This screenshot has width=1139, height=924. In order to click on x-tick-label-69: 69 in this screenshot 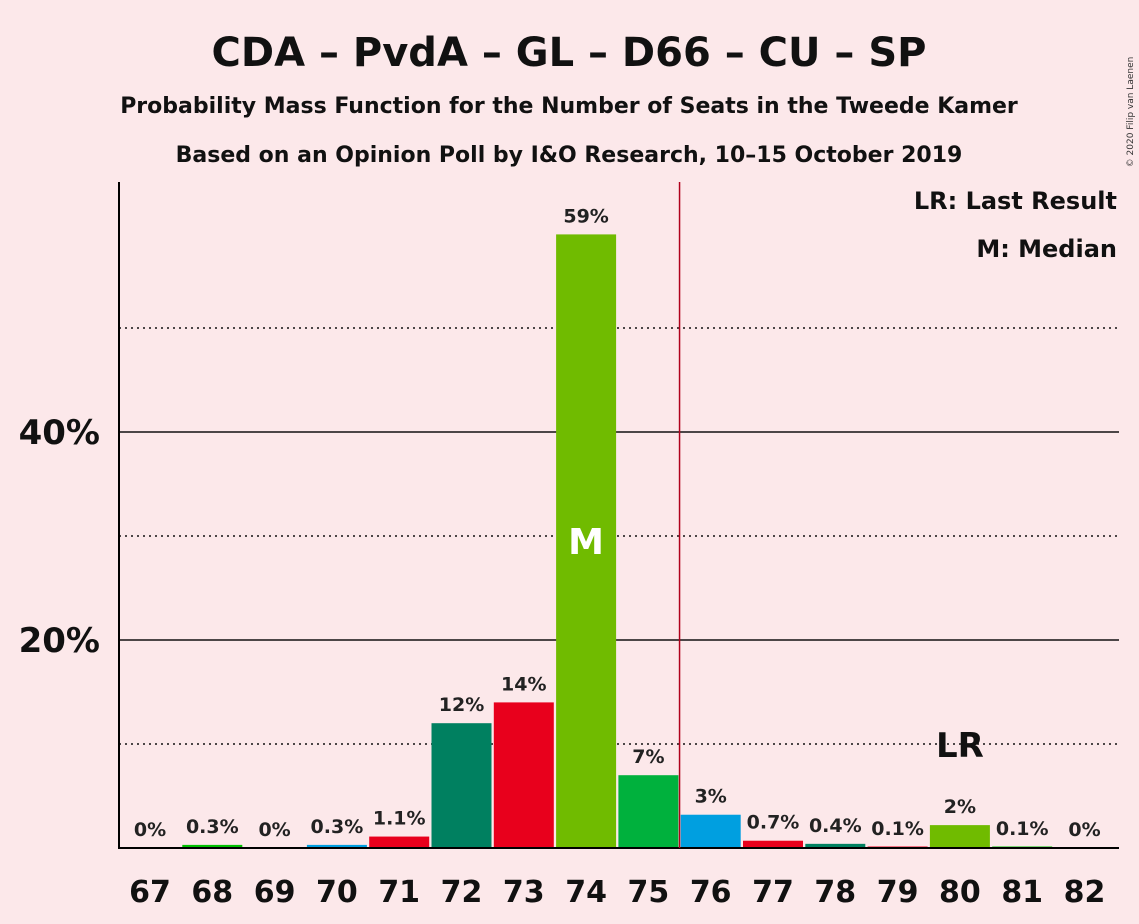, I will do `click(275, 892)`.